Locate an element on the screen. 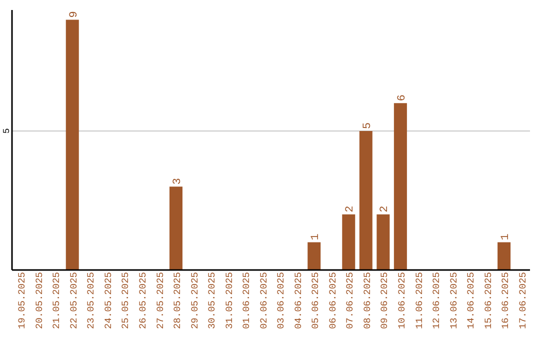  x-tick-label: 03.06.2025 is located at coordinates (281, 301).